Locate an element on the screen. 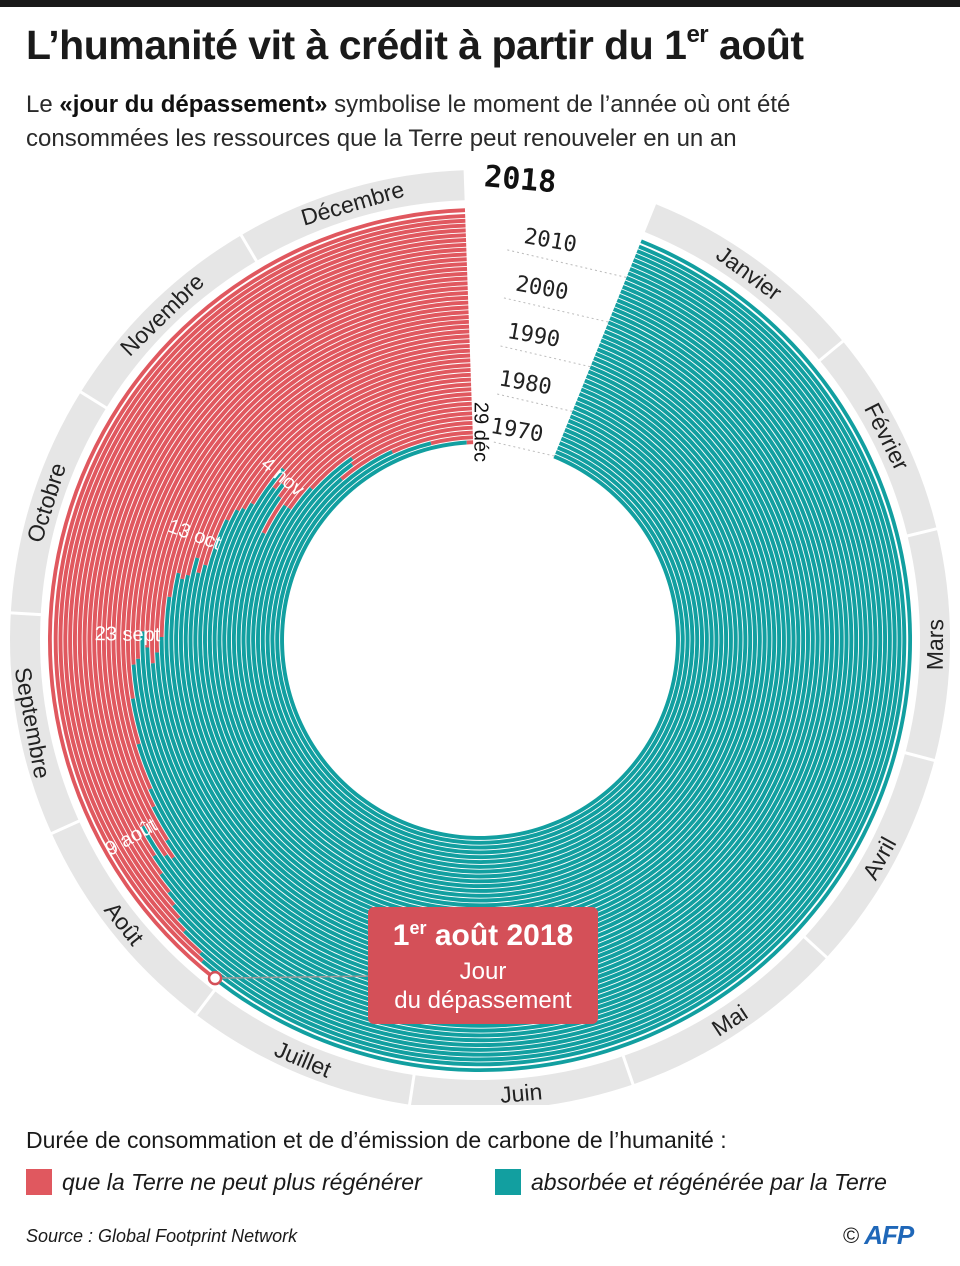 This screenshot has width=960, height=1266. legend-item-deficit: que la Terre ne peut plus régénérer is located at coordinates (224, 1182).